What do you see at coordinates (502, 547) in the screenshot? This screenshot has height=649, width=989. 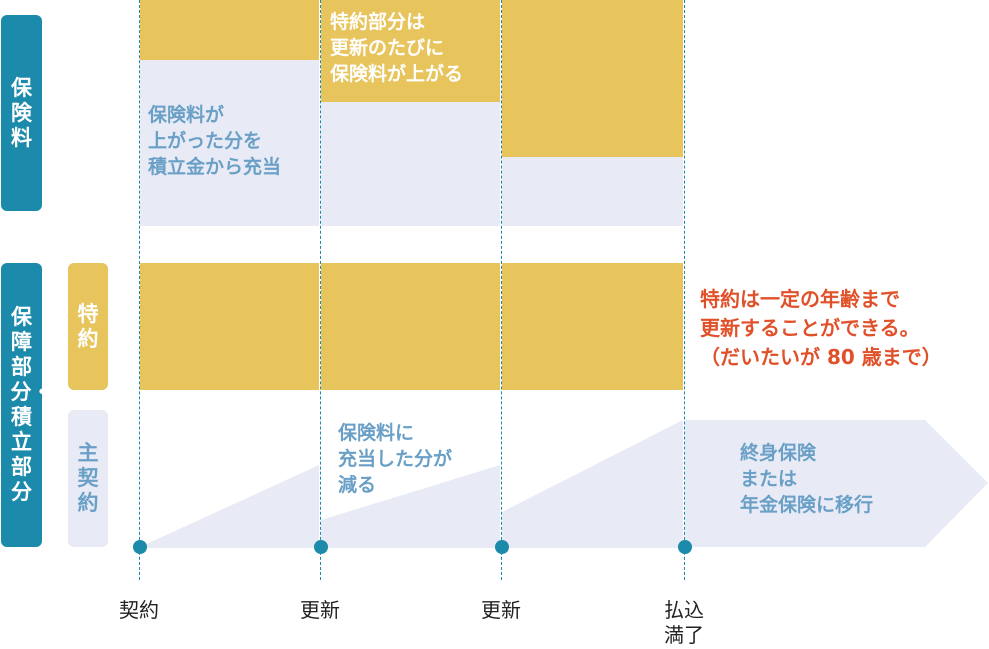 I see `renewal-2-point` at bounding box center [502, 547].